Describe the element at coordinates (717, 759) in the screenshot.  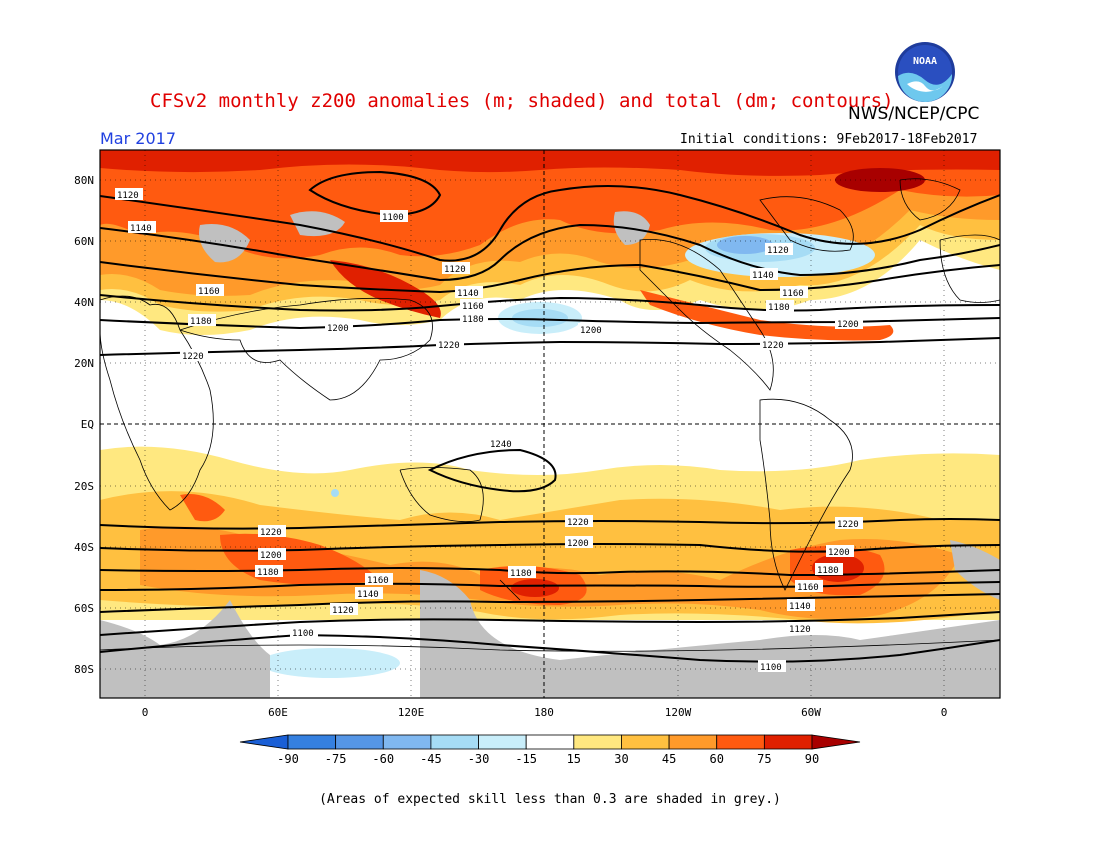
I see `colorbar-label: 60` at that location.